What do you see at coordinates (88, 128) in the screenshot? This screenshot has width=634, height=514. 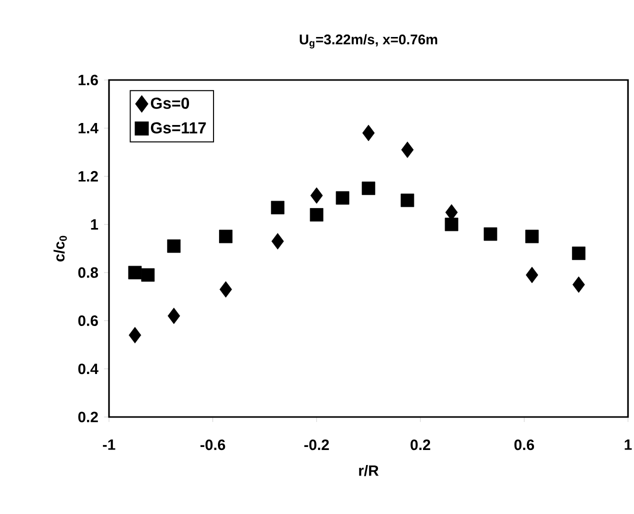 I see `y-tick-label: 1.4` at bounding box center [88, 128].